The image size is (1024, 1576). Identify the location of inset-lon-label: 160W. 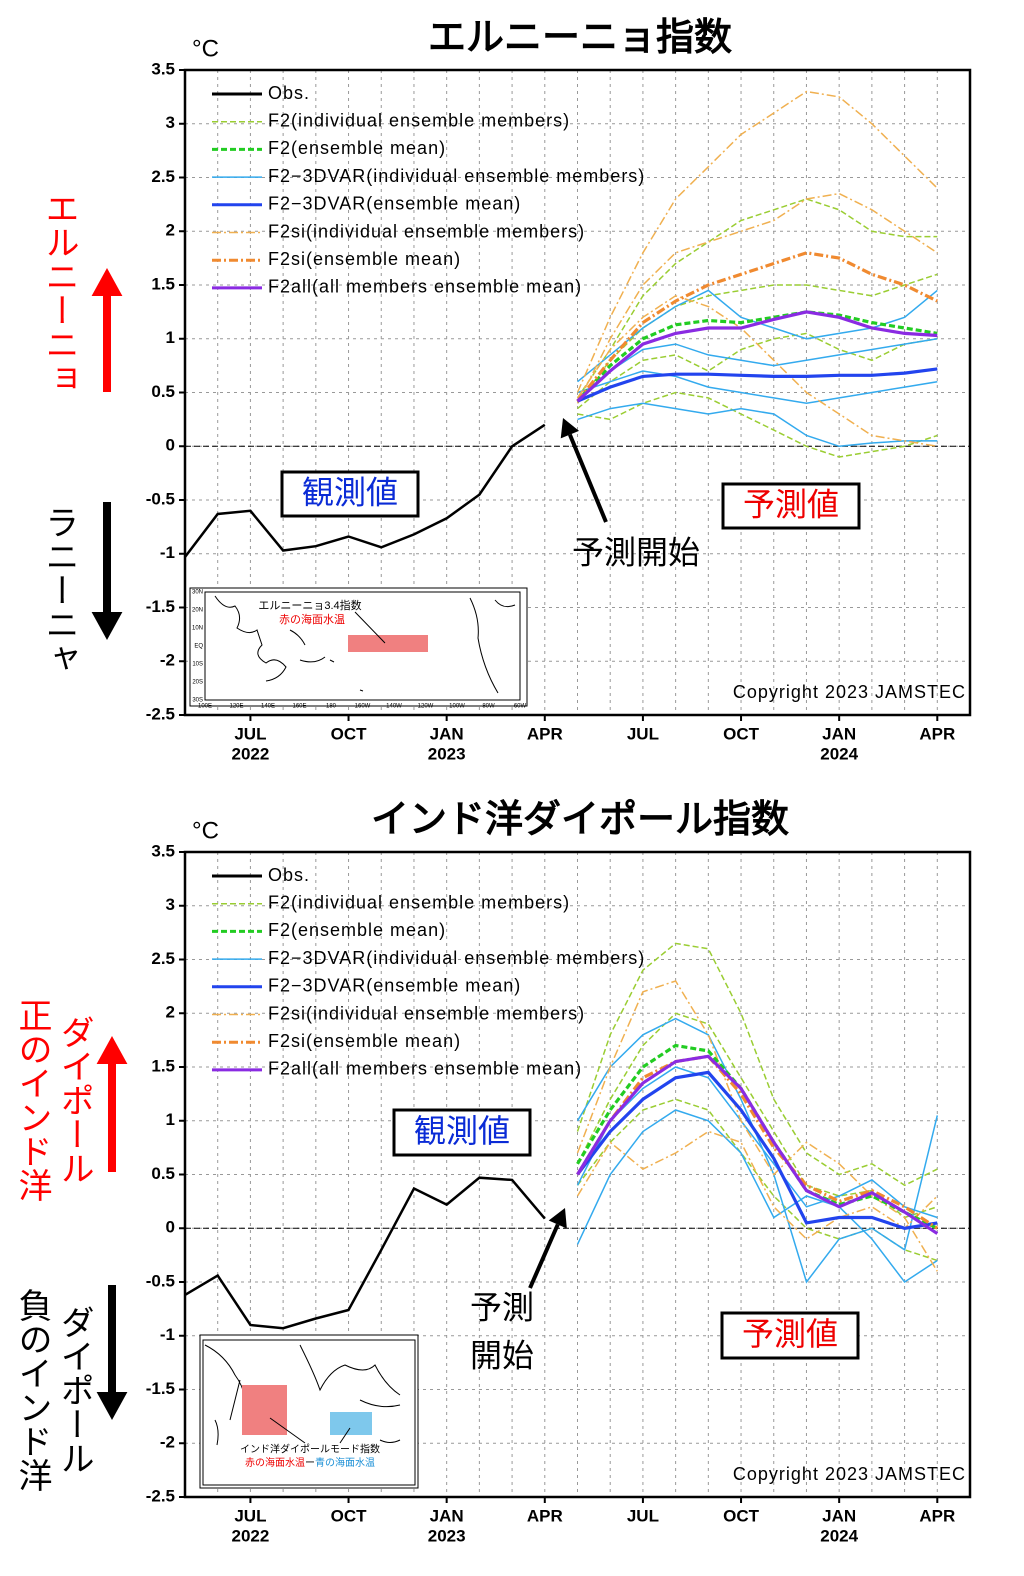
(363, 707).